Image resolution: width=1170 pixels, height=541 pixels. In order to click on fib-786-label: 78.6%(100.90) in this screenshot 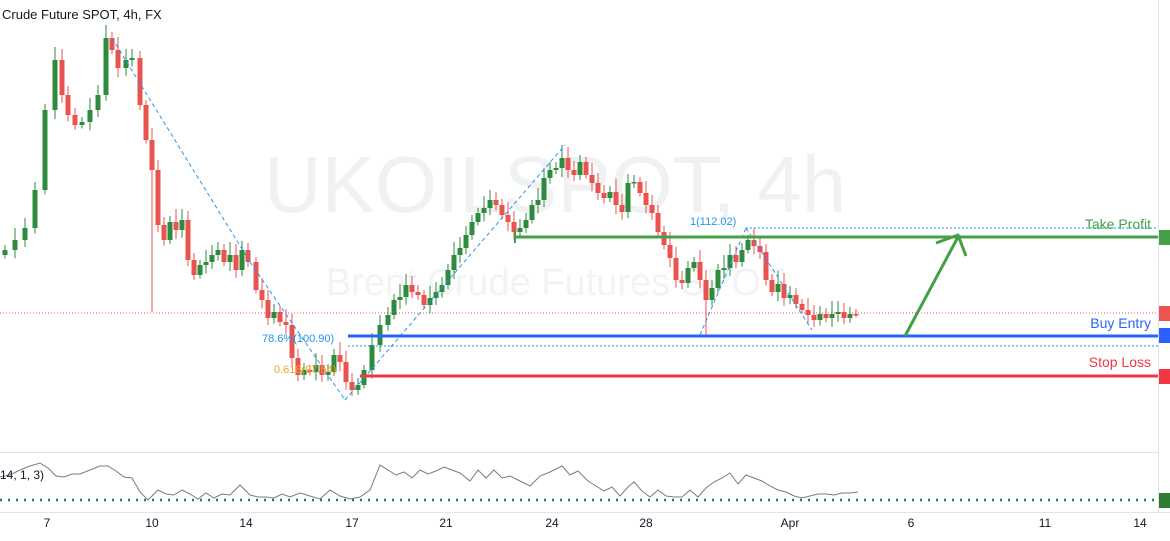, I will do `click(298, 339)`.